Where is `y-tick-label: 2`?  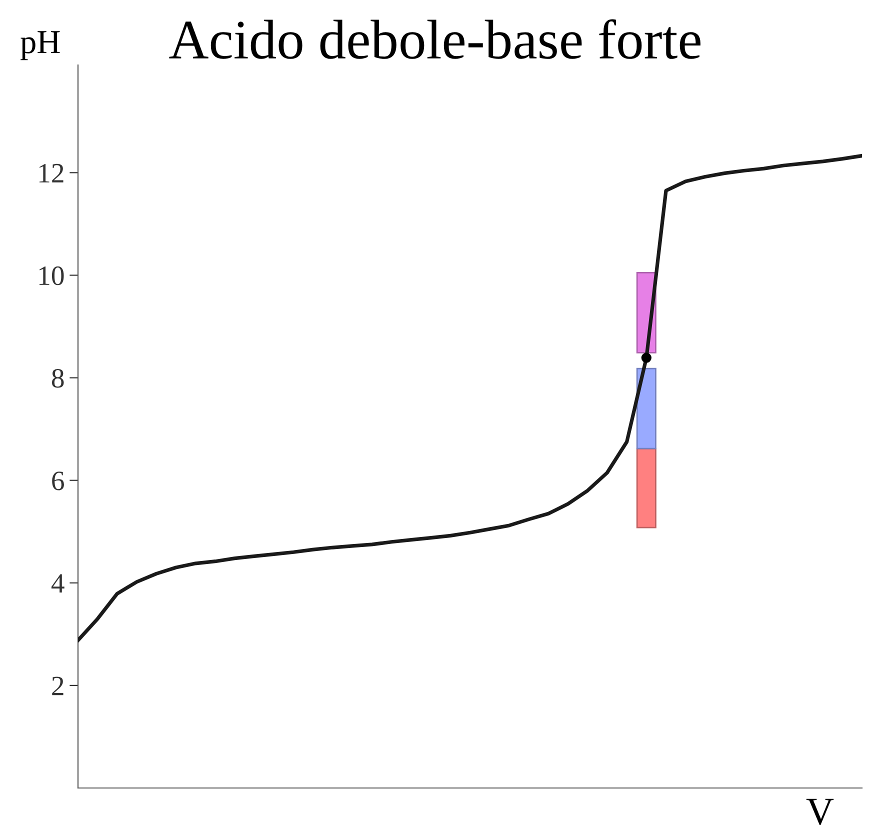
y-tick-label: 2 is located at coordinates (58, 686).